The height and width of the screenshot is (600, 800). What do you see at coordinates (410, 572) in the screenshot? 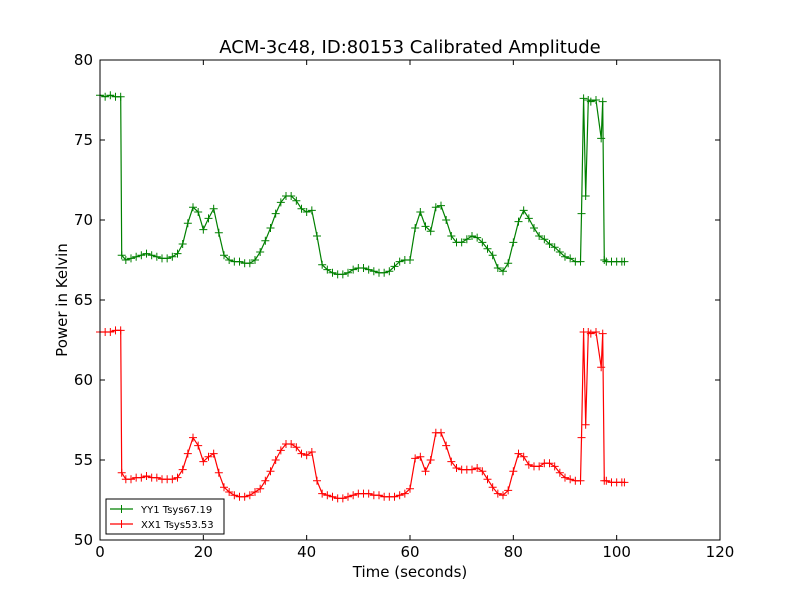
I see `x-axis-label: Time (seconds)` at bounding box center [410, 572].